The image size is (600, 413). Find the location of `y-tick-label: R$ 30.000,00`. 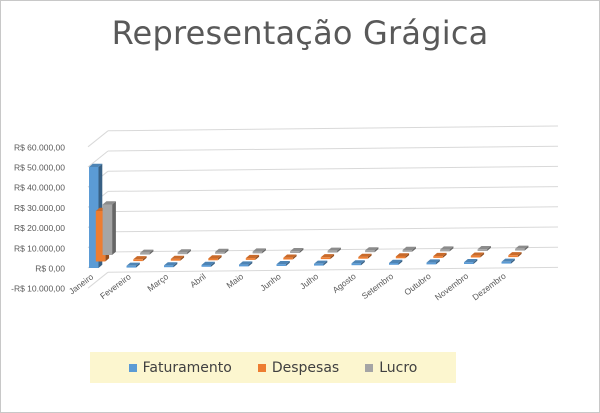

y-tick-label: R$ 30.000,00 is located at coordinates (39, 208).